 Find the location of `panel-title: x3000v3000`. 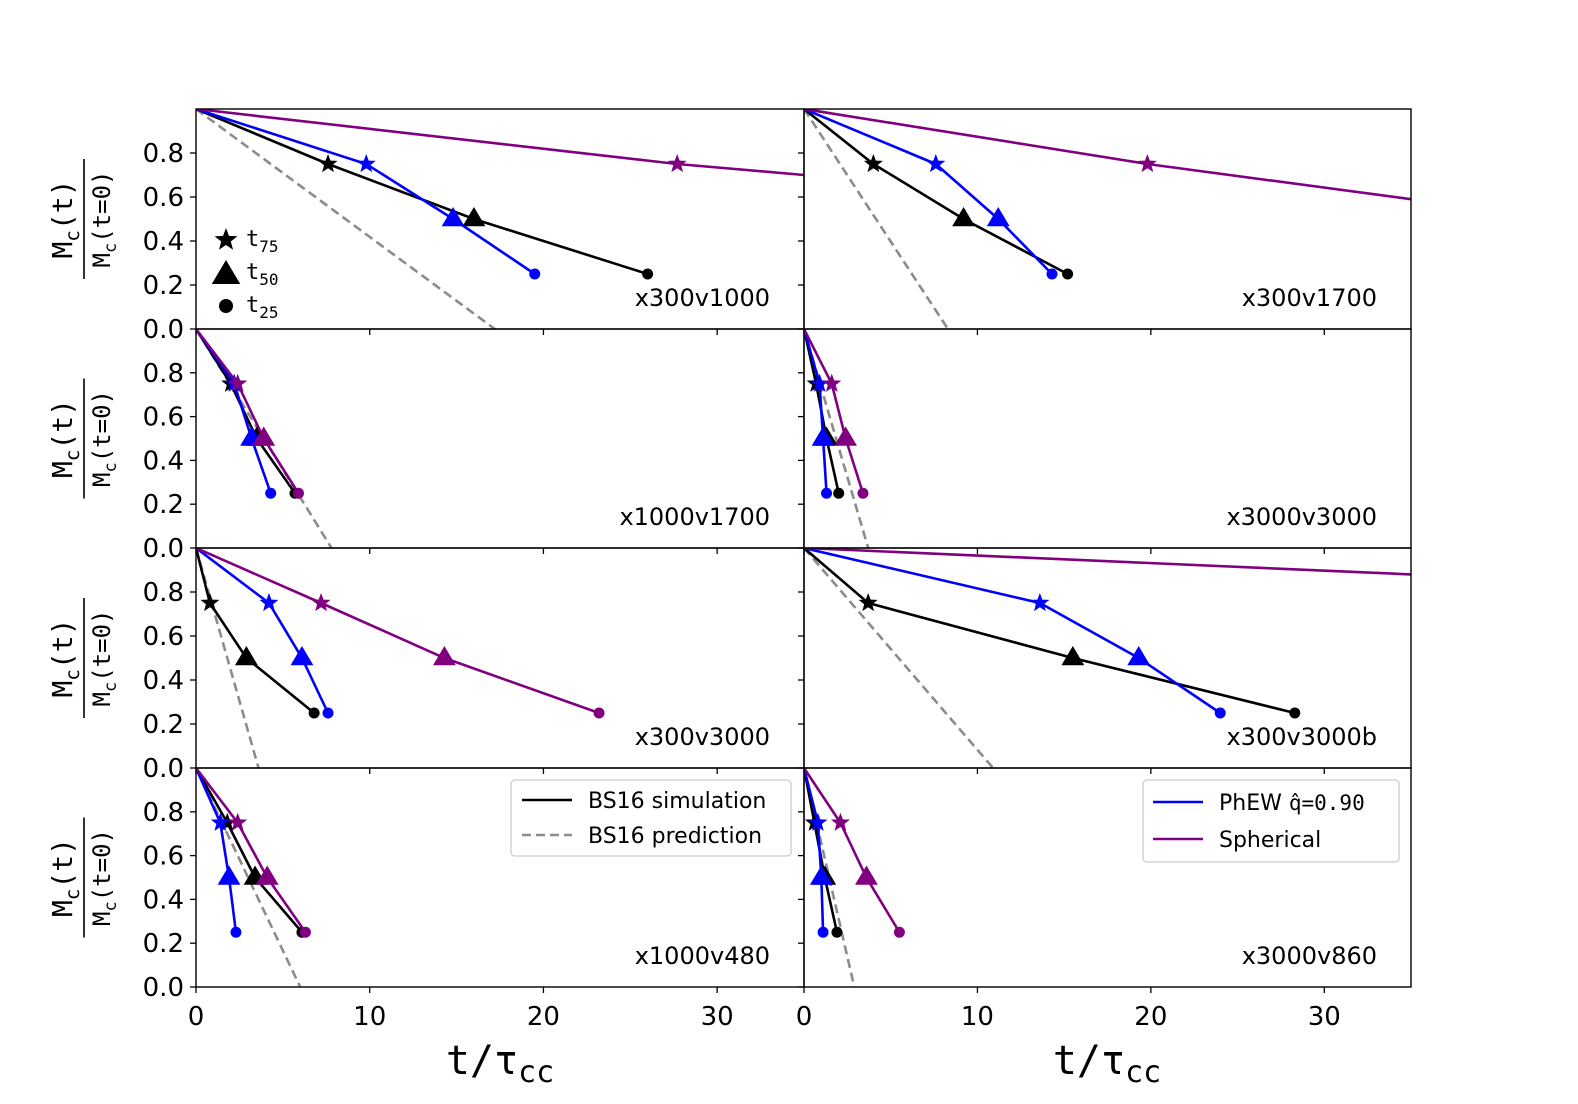

panel-title: x3000v3000 is located at coordinates (1301, 517).